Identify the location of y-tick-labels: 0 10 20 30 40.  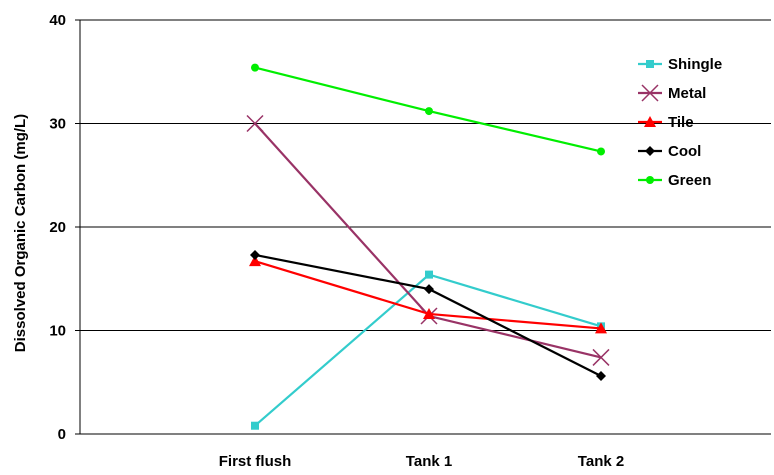
(57, 227).